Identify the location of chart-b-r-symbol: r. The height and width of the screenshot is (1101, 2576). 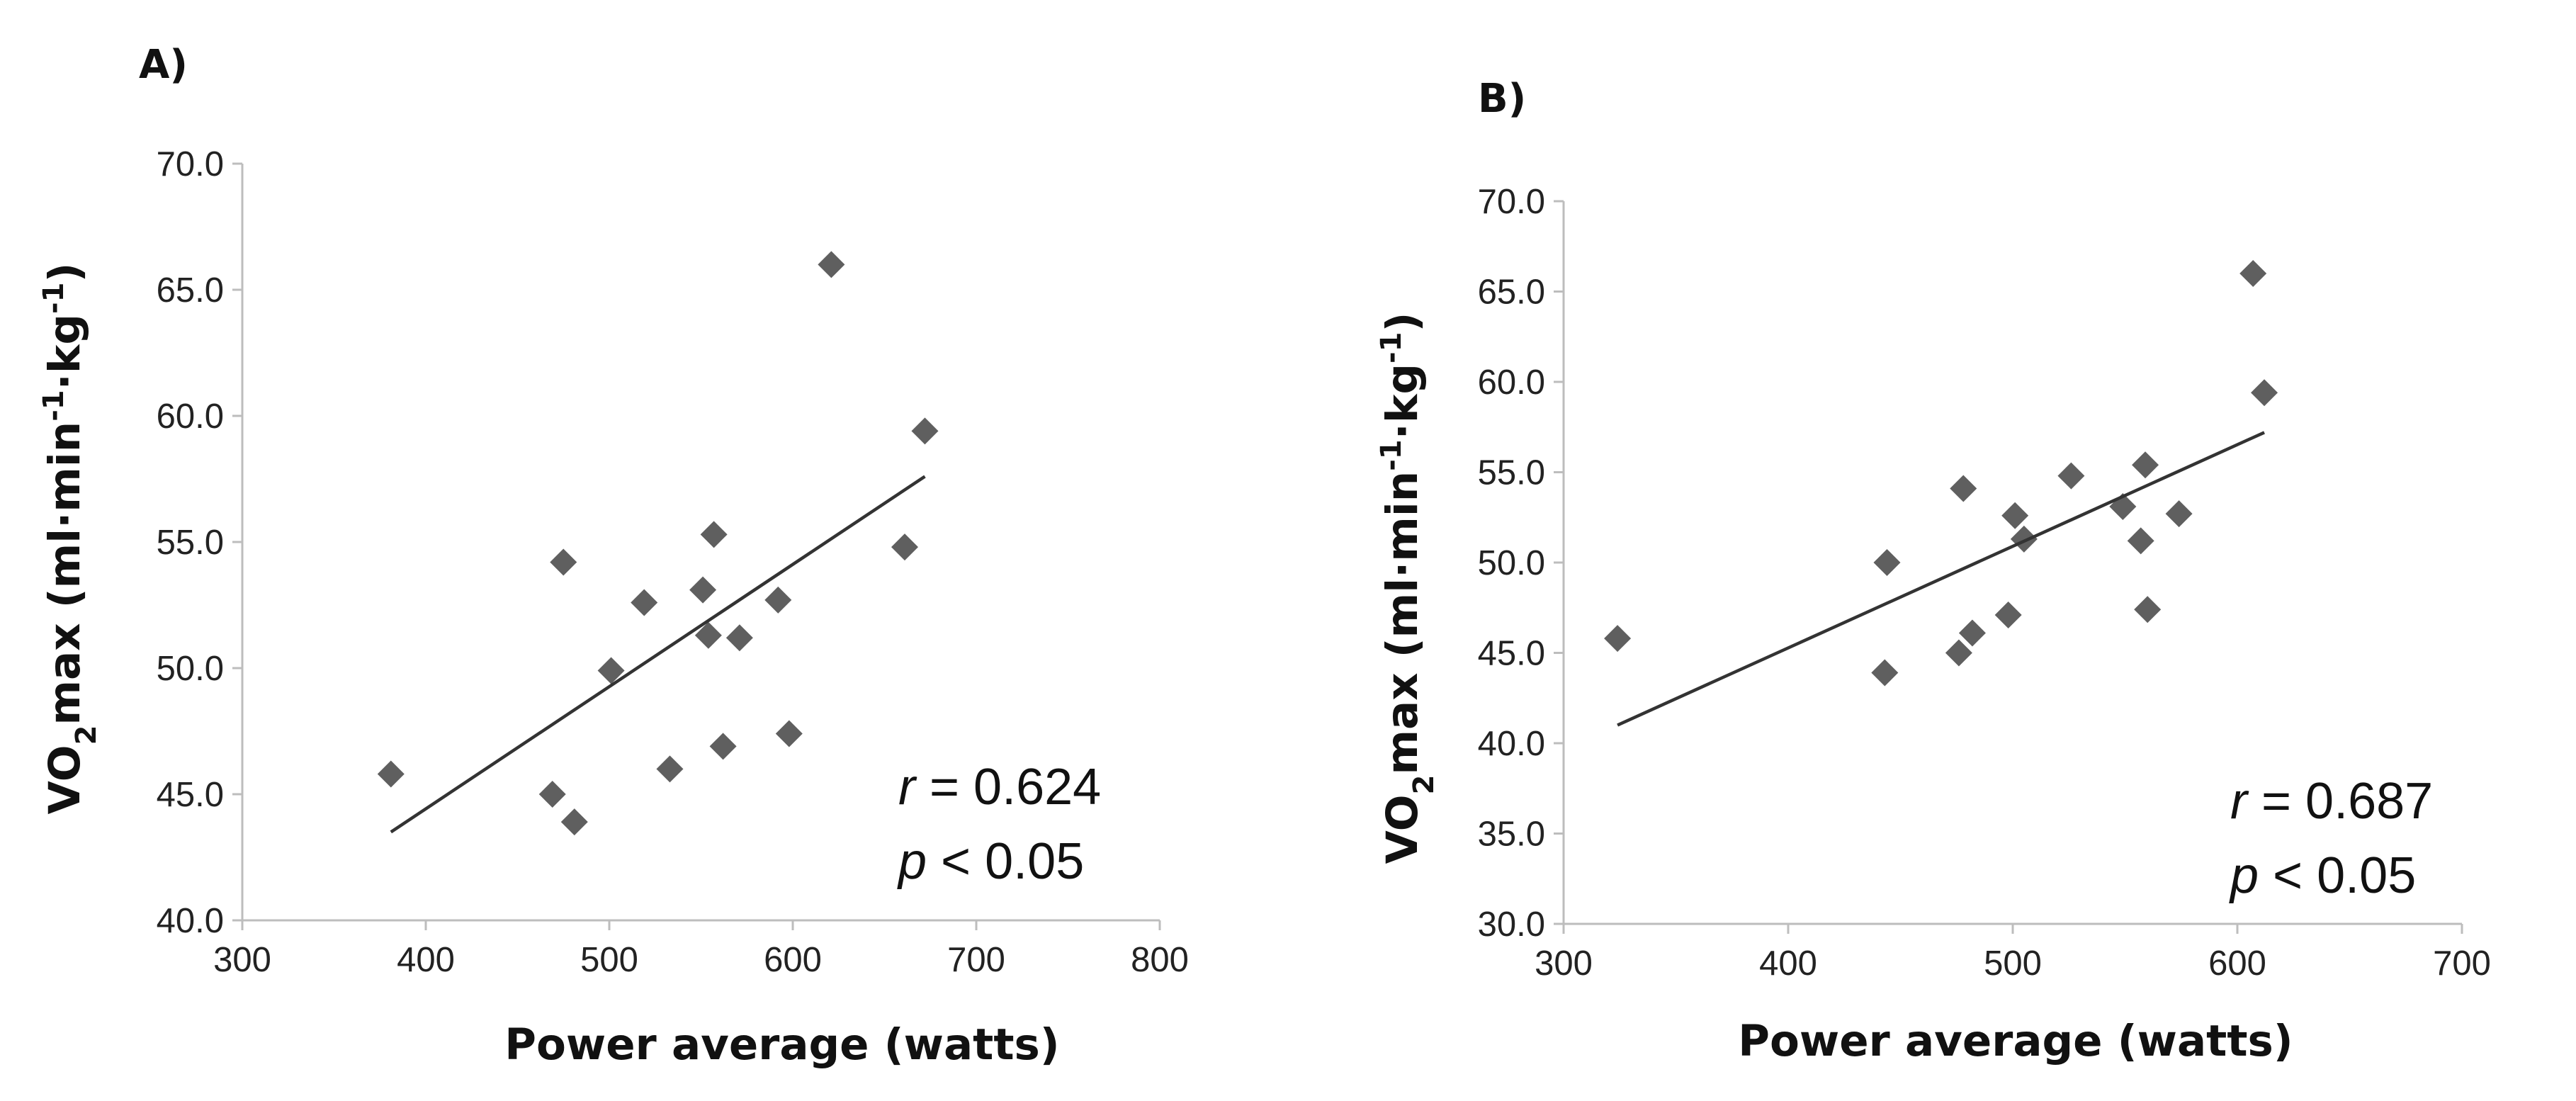
(2239, 801).